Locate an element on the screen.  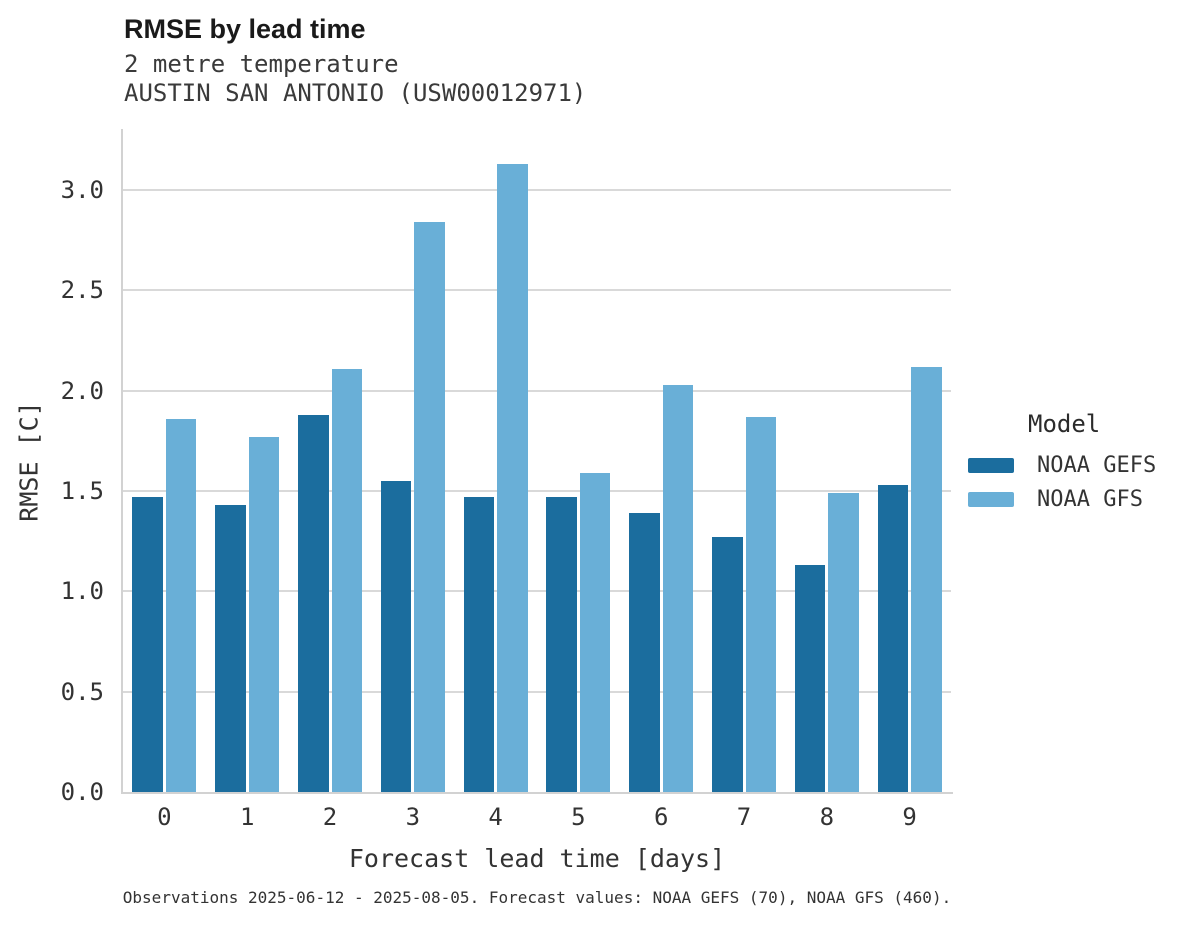
chart-subtitle-station: AUSTIN SAN ANTONIO (USW00012971) is located at coordinates (355, 93).